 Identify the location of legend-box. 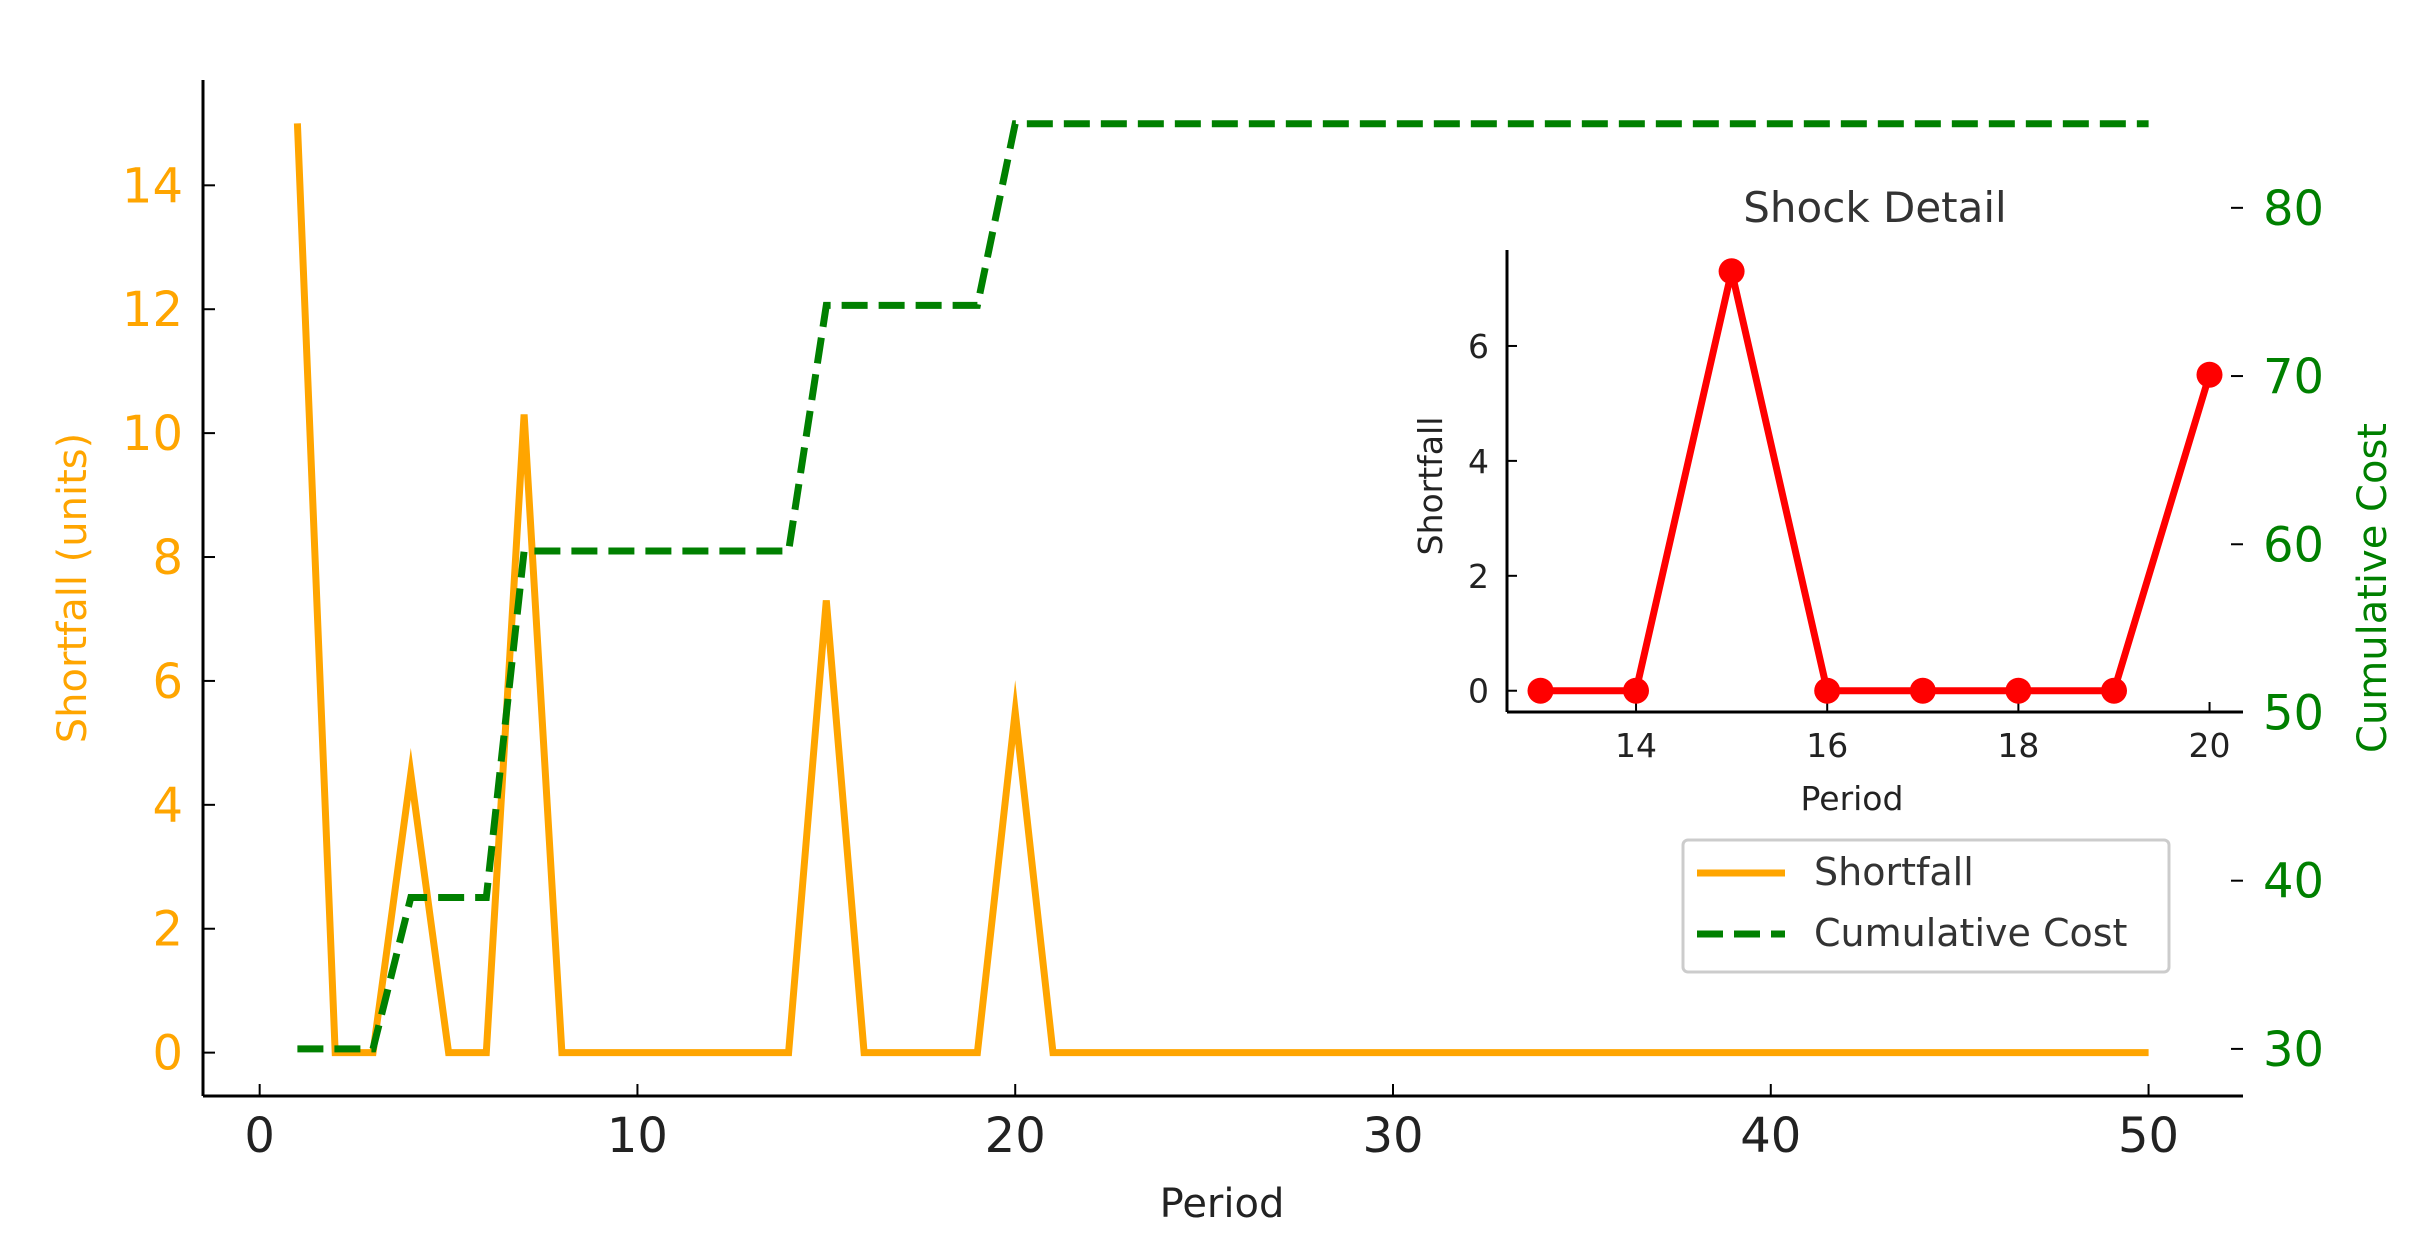
(1926, 906).